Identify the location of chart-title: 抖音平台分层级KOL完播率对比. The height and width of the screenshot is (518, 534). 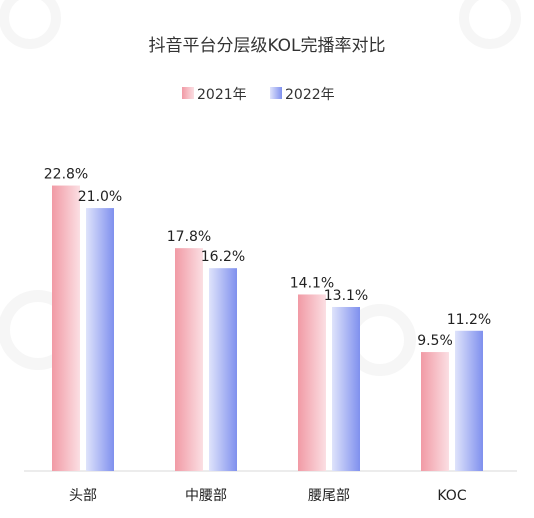
(266, 46).